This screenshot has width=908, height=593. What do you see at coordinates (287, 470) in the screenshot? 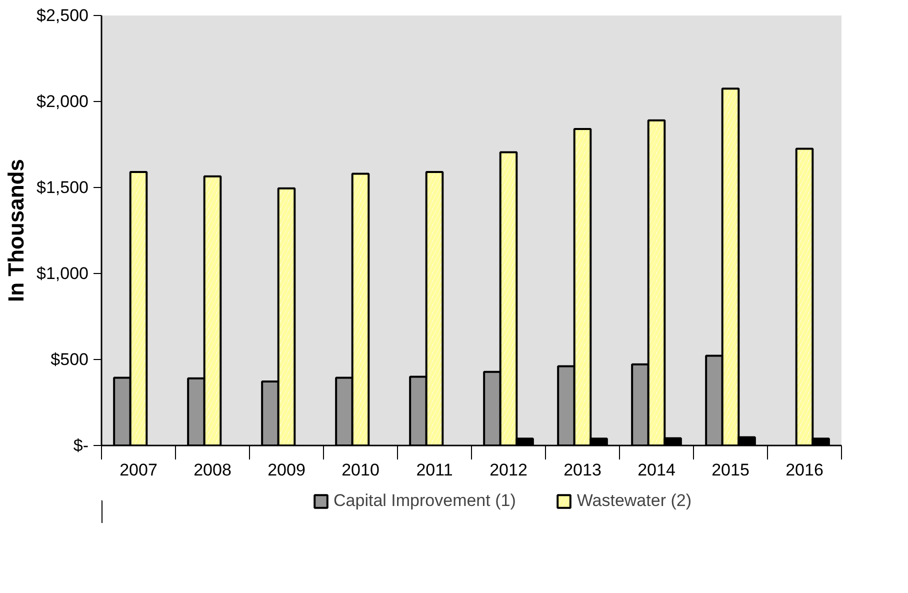
I see `x-tick-label: 2009` at bounding box center [287, 470].